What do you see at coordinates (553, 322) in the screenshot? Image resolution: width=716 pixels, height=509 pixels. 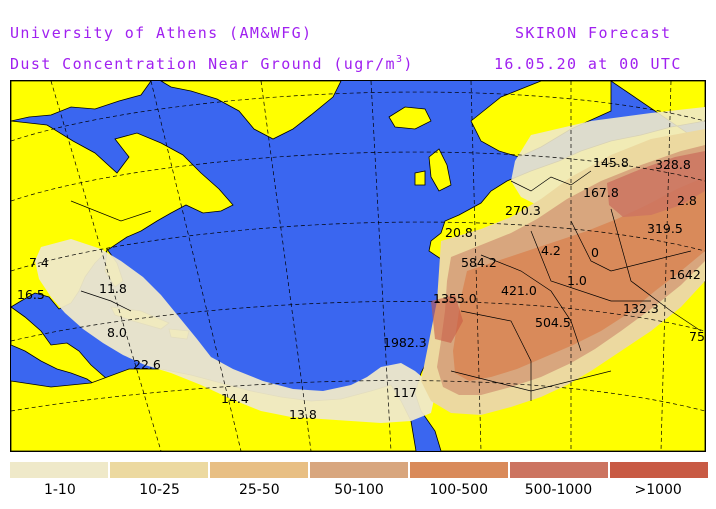 I see `map-value: 504.5` at bounding box center [553, 322].